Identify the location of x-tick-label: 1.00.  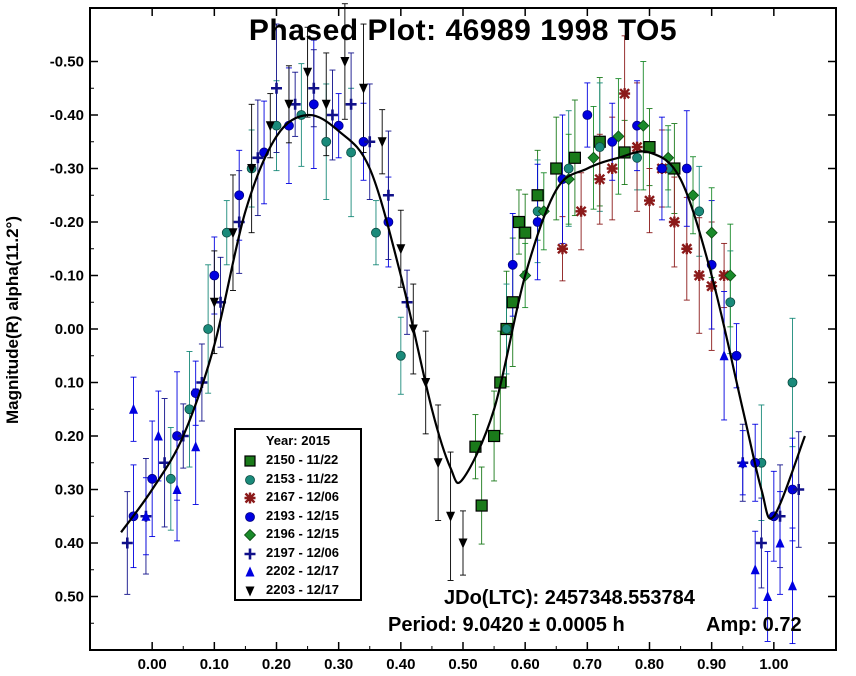
(773, 664).